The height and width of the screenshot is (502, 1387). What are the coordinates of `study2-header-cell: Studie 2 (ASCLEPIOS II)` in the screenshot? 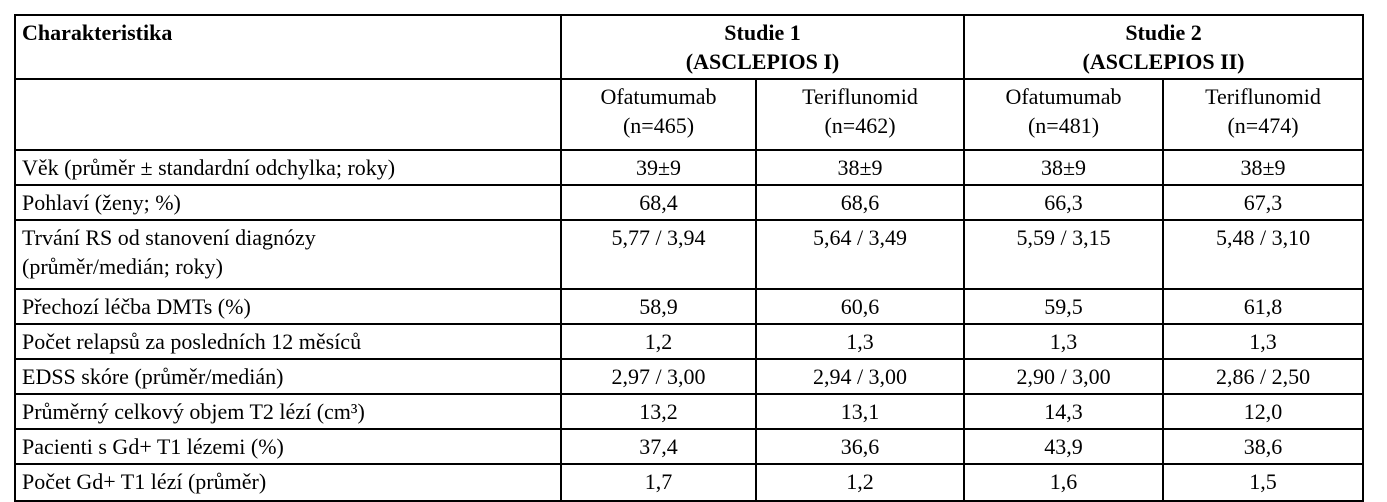 It's located at (1164, 47).